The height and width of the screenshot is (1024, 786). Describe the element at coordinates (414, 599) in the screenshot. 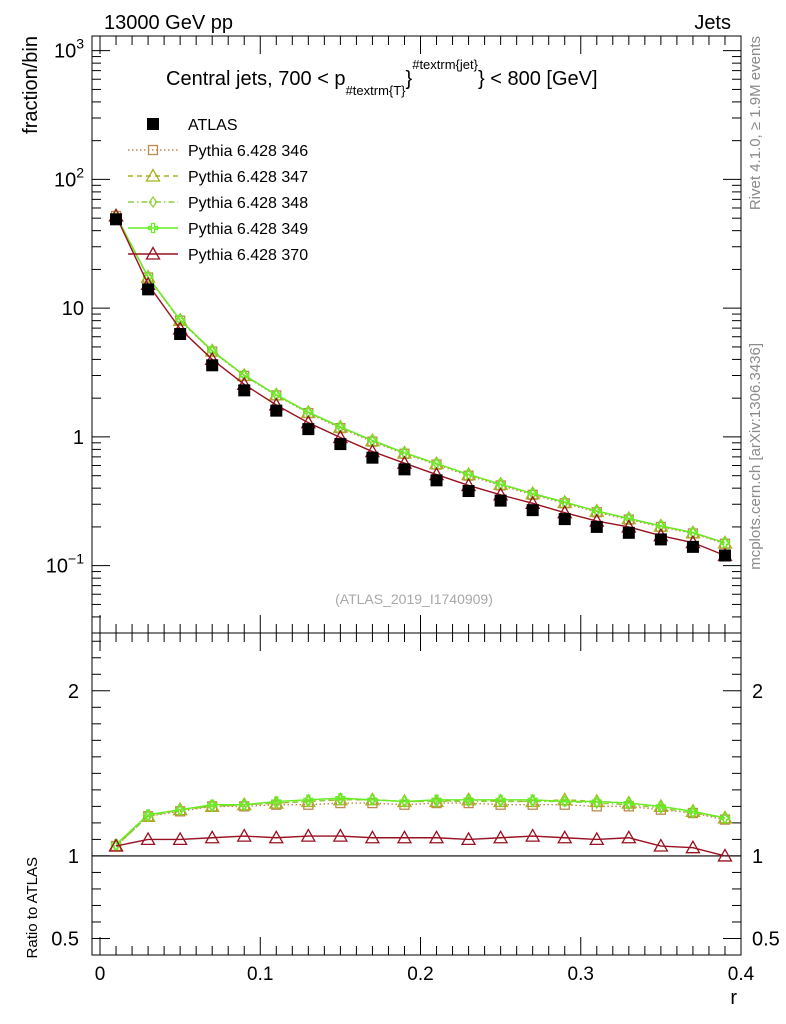

I see `analysis-watermark: (ATLAS_2019_I1740909)` at that location.